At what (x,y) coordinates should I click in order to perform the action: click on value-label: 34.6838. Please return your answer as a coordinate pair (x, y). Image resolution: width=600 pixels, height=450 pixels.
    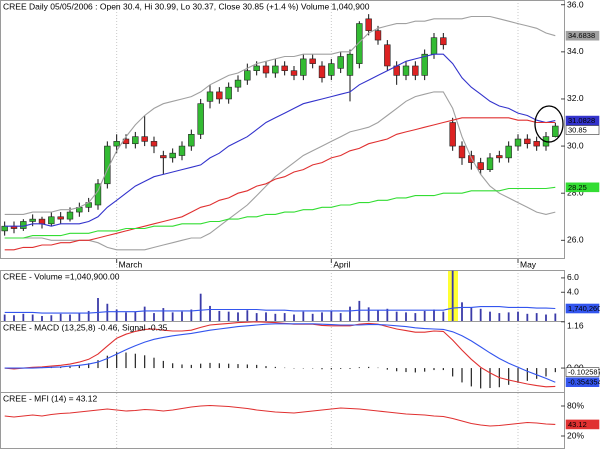
    Looking at the image, I should click on (581, 35).